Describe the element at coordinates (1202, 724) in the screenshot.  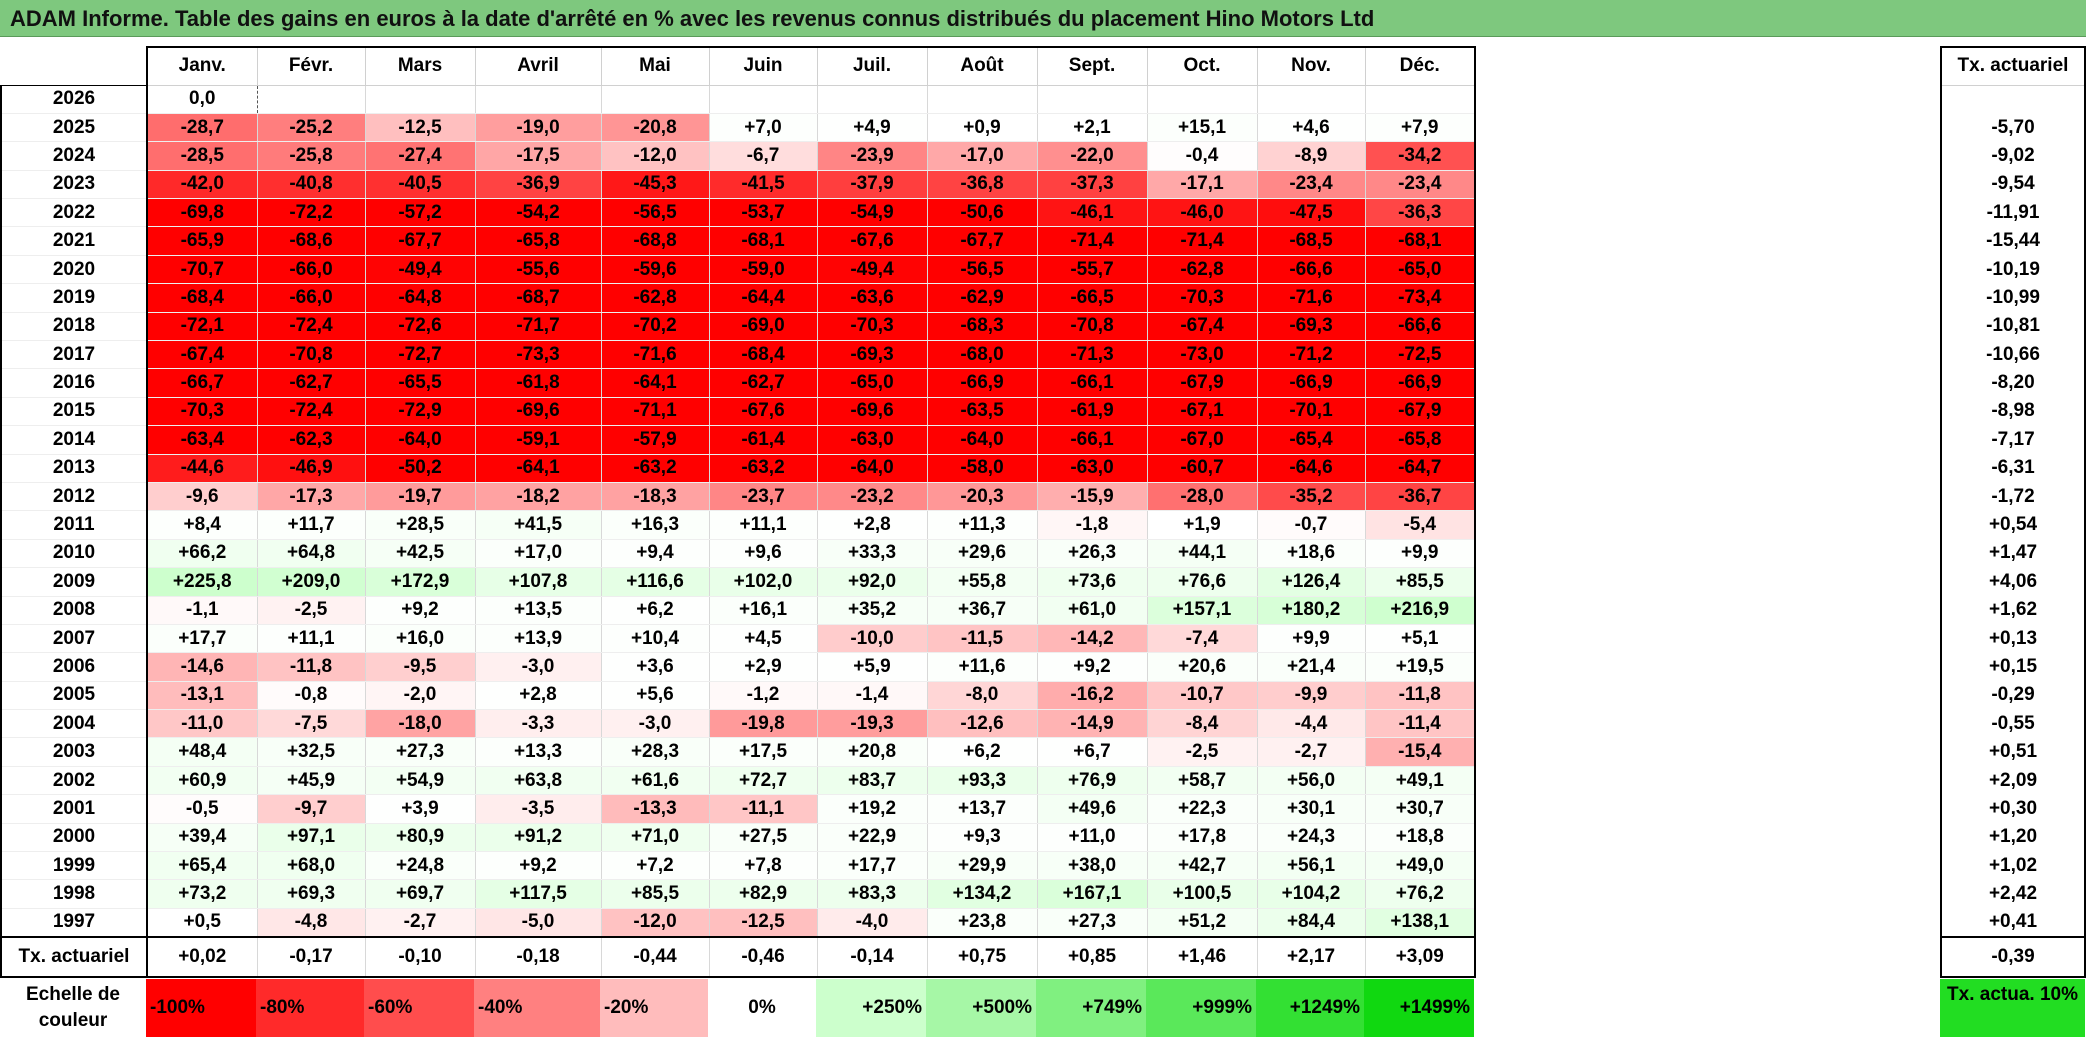
I see `gain-cell: -8,4` at that location.